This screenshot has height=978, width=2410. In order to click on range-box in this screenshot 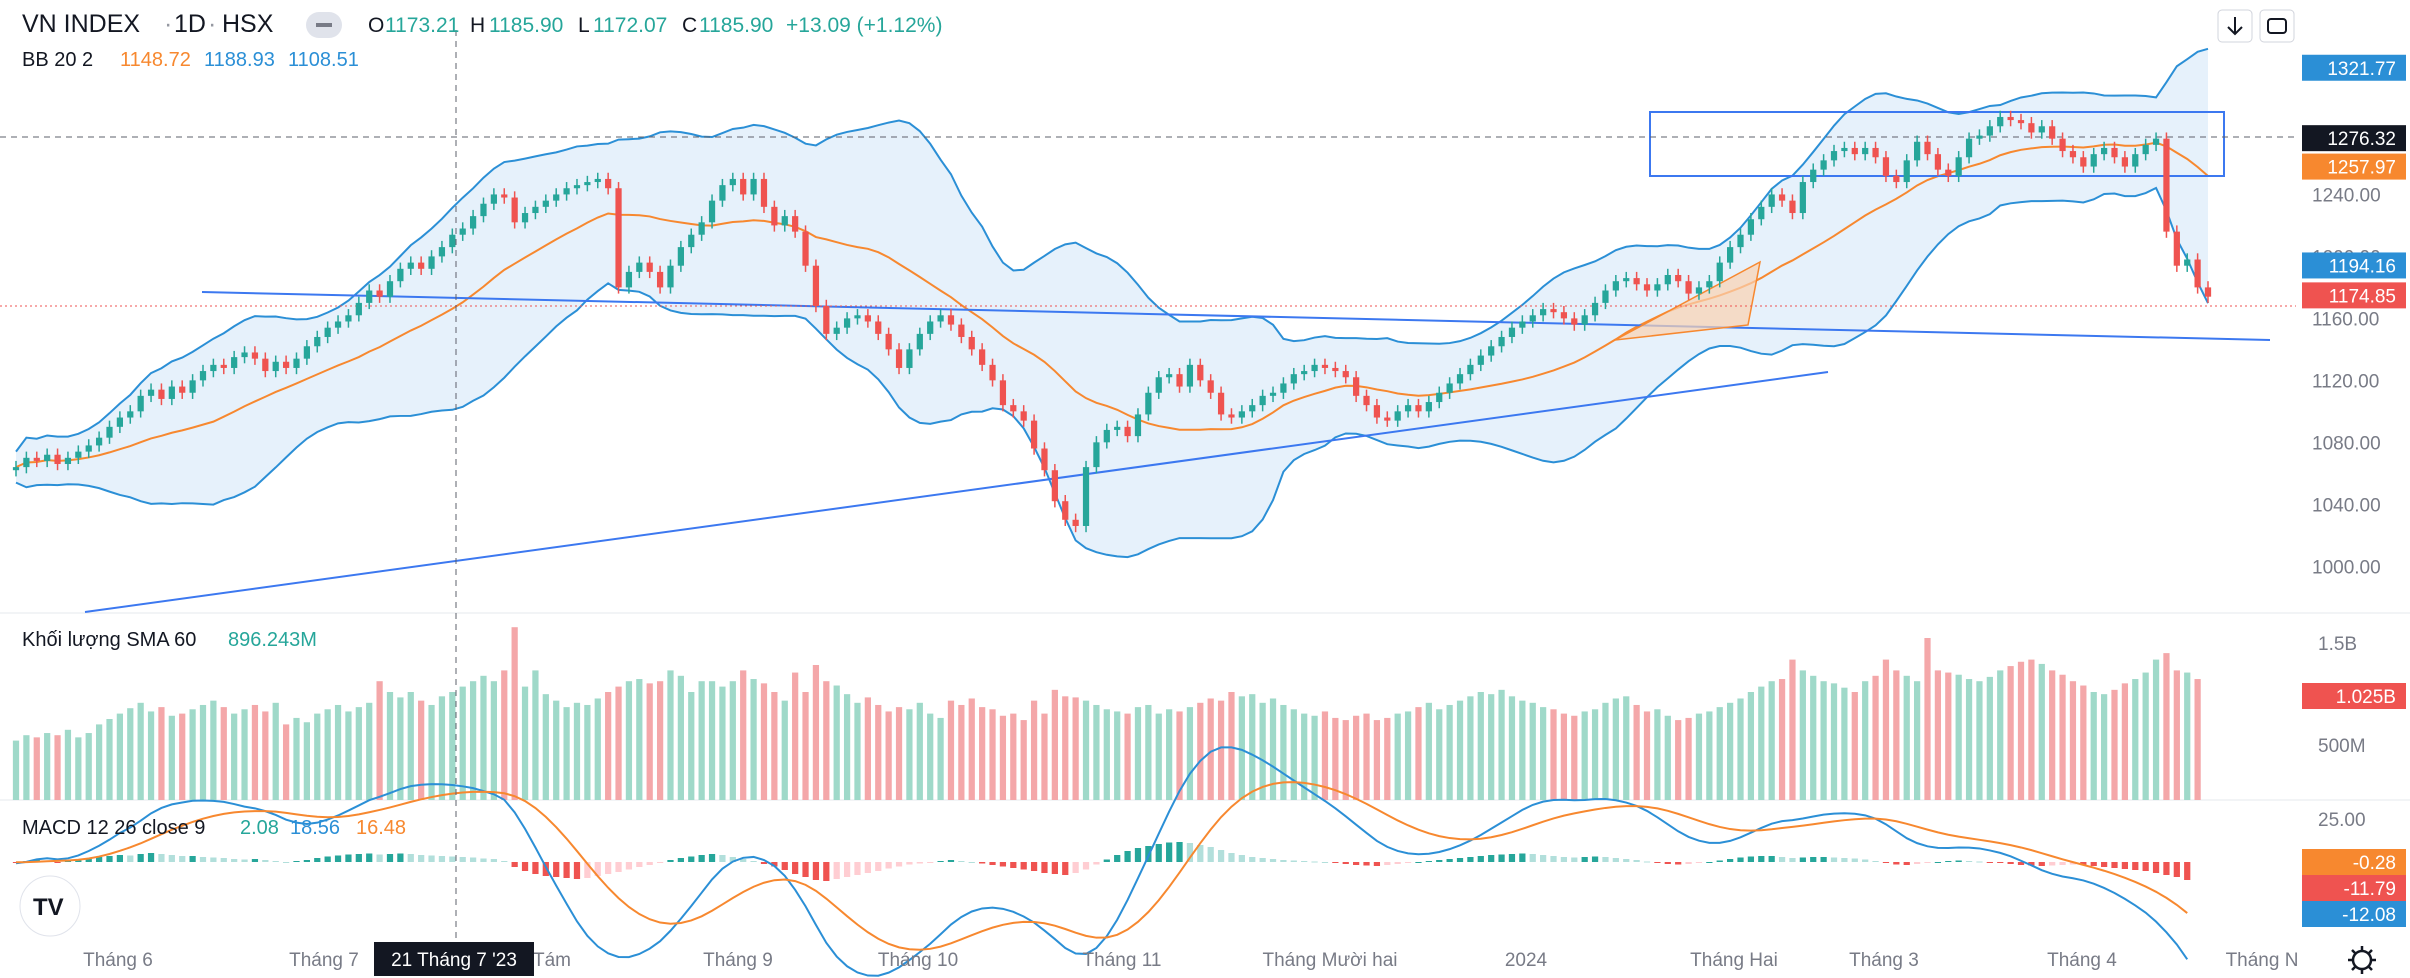, I will do `click(1937, 144)`.